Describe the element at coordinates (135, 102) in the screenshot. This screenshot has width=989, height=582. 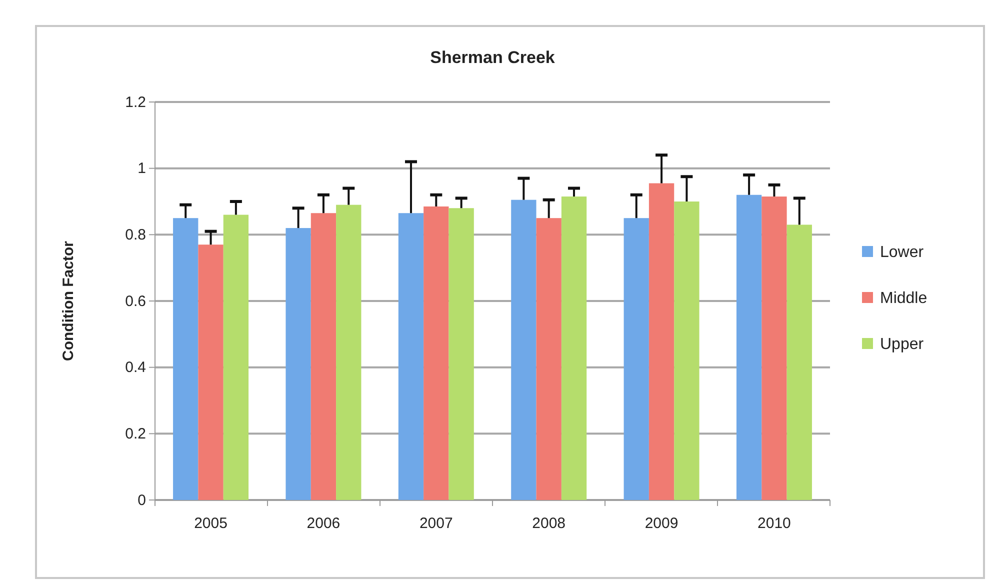
I see `y-tick-label: 1.2` at that location.